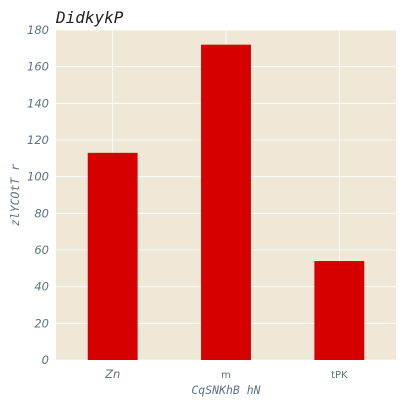 This screenshot has width=406, height=406. Describe the element at coordinates (45, 360) in the screenshot. I see `y-tick-label: 0` at that location.